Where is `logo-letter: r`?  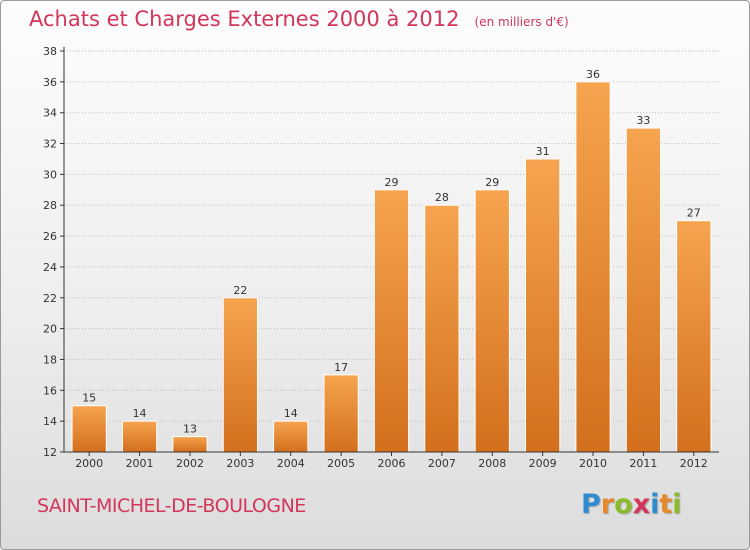
logo-letter: r is located at coordinates (607, 504).